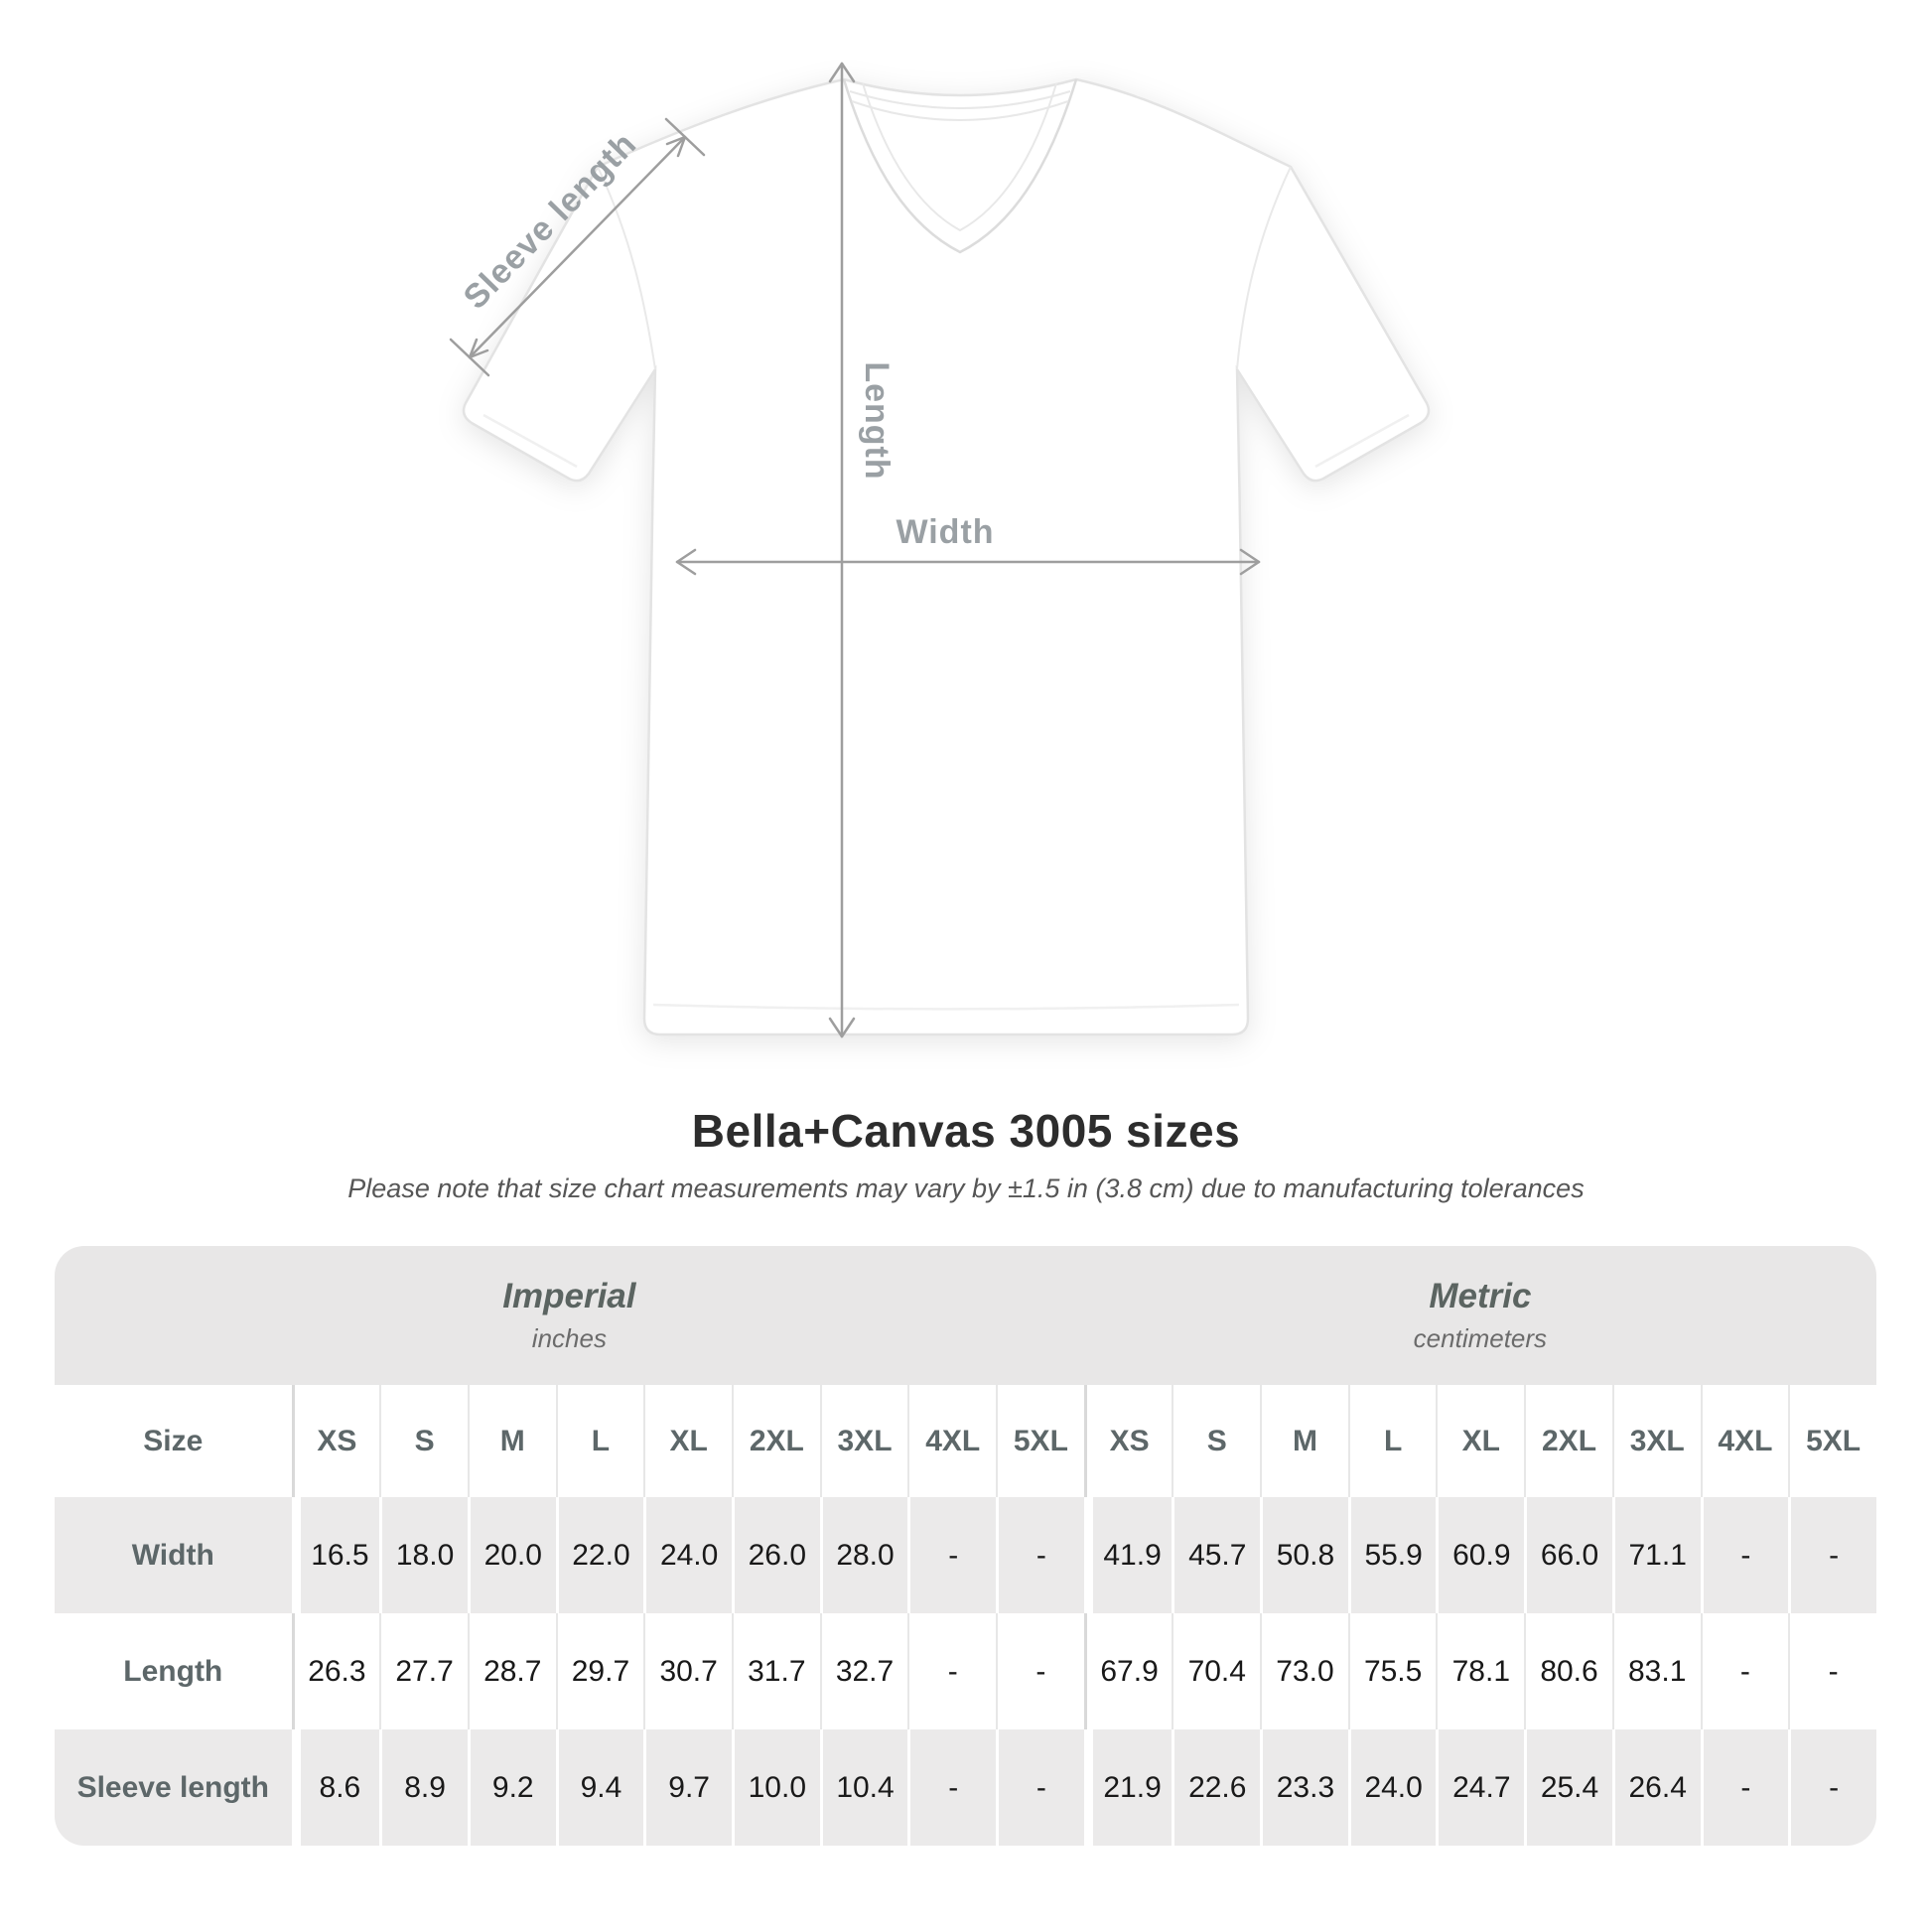  What do you see at coordinates (864, 1441) in the screenshot?
I see `size-header-imperial-3xl: 3XL` at bounding box center [864, 1441].